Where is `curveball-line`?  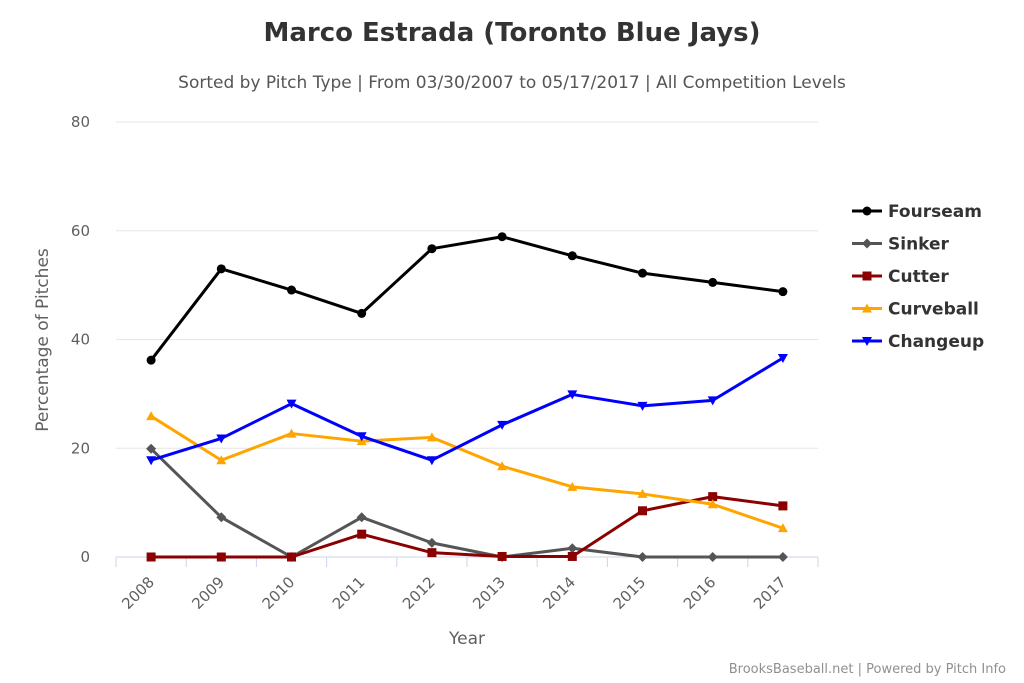 curveball-line is located at coordinates (467, 472).